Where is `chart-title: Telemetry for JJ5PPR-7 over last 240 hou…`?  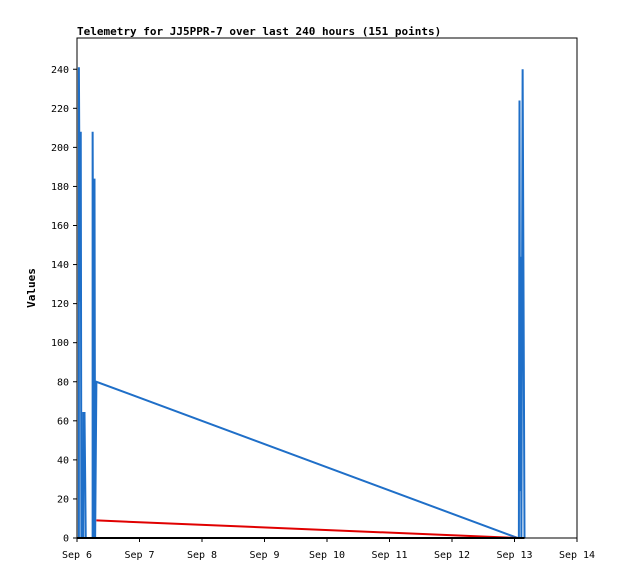 chart-title: Telemetry for JJ5PPR-7 over last 240 hou… is located at coordinates (259, 31).